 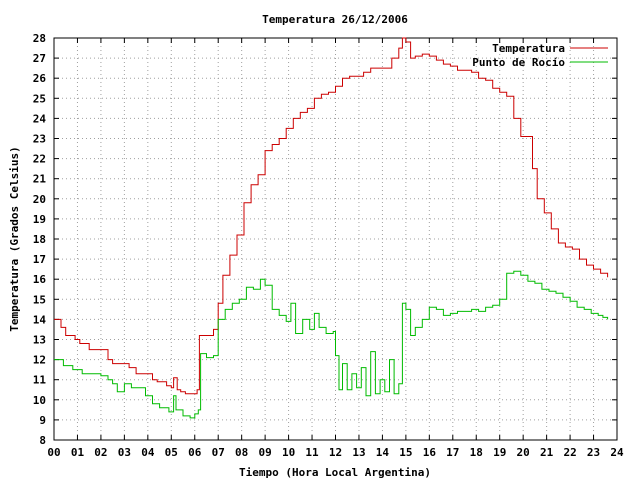 What do you see at coordinates (39, 299) in the screenshot?
I see `y-tick-label: 15` at bounding box center [39, 299].